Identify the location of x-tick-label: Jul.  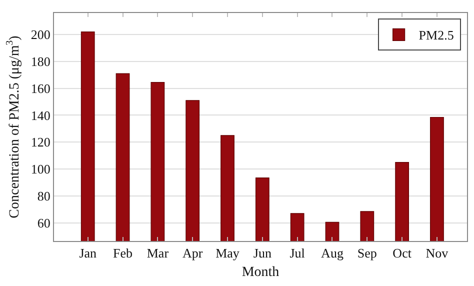
(298, 253).